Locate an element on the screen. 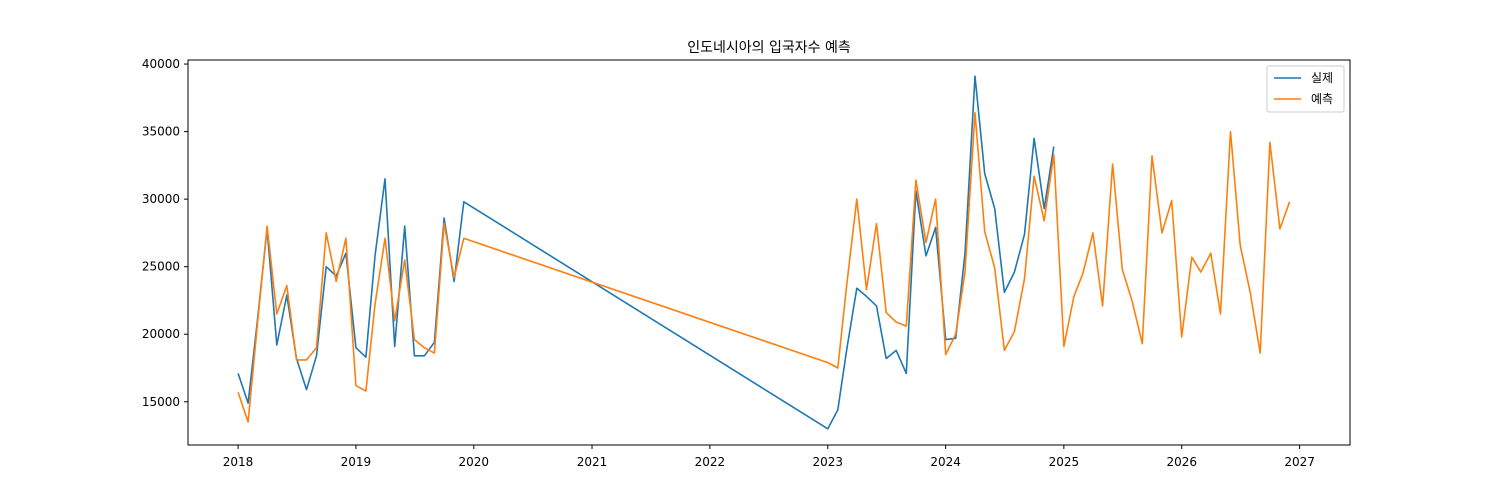  y-tick-label: 25000 is located at coordinates (161, 267).